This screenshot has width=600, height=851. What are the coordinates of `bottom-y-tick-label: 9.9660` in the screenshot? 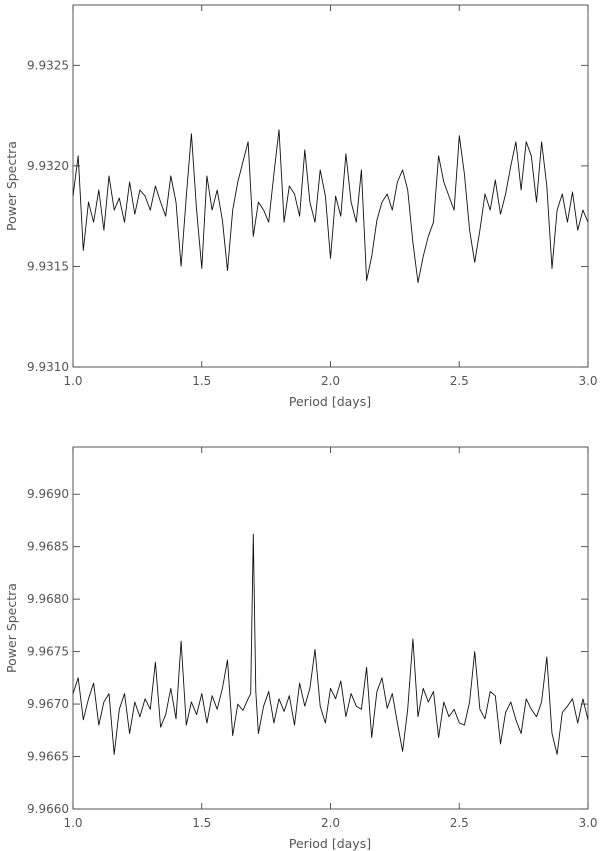 It's located at (48, 809).